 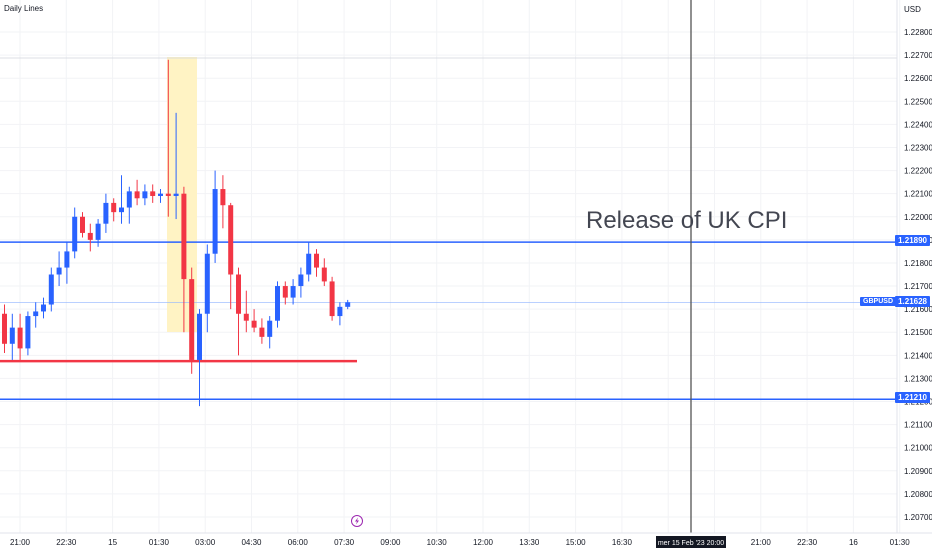 What do you see at coordinates (918, 494) in the screenshot?
I see `price-tick-label: 1.20800` at bounding box center [918, 494].